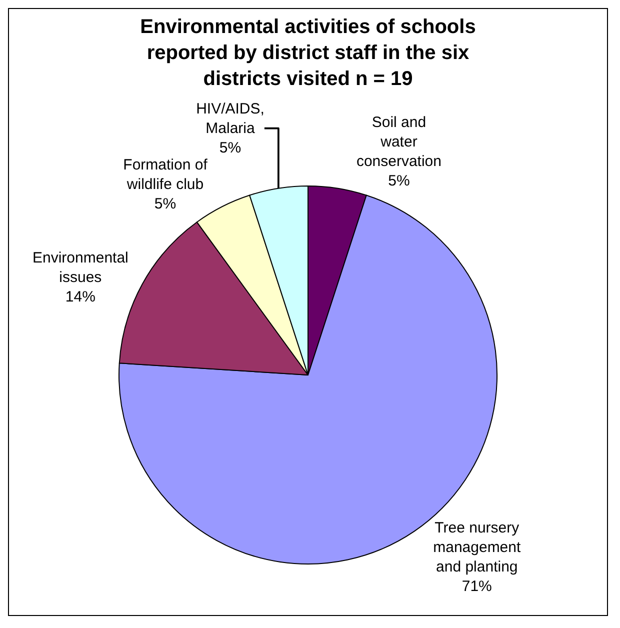 The width and height of the screenshot is (620, 628). I want to click on slice-label: HIV/AIDS, Malaria, so click(230, 118).